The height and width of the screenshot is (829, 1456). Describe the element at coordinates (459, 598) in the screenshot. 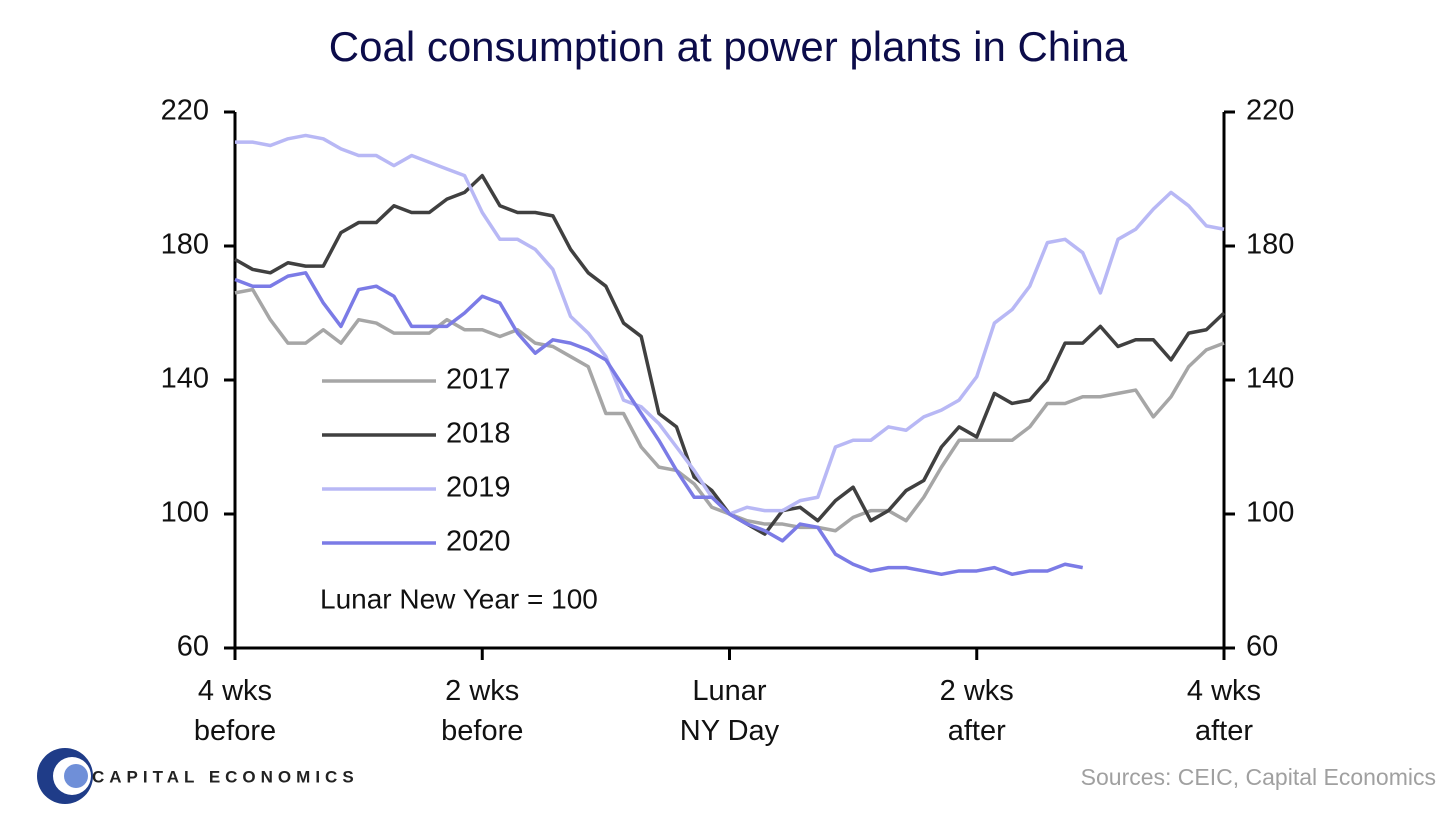

I see `annotation: Lunar New Year = 100` at that location.